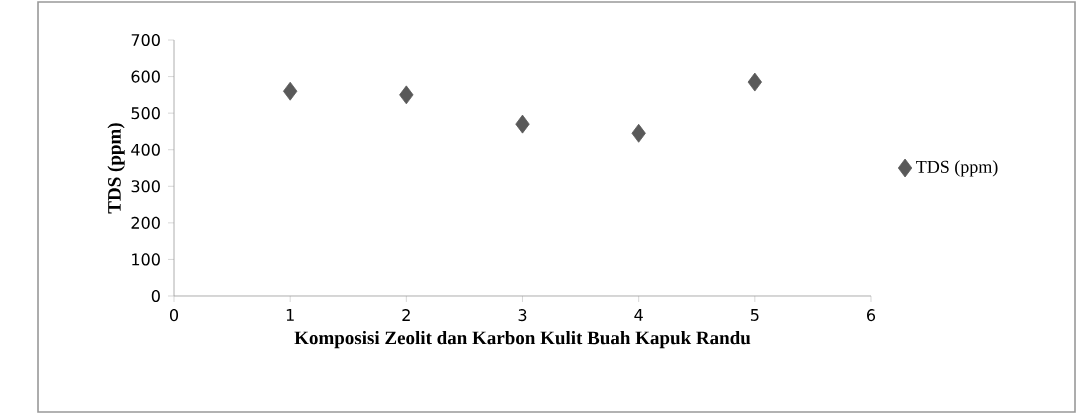 Image resolution: width=1077 pixels, height=414 pixels. What do you see at coordinates (155, 296) in the screenshot?
I see `y-tick-label: 0` at bounding box center [155, 296].